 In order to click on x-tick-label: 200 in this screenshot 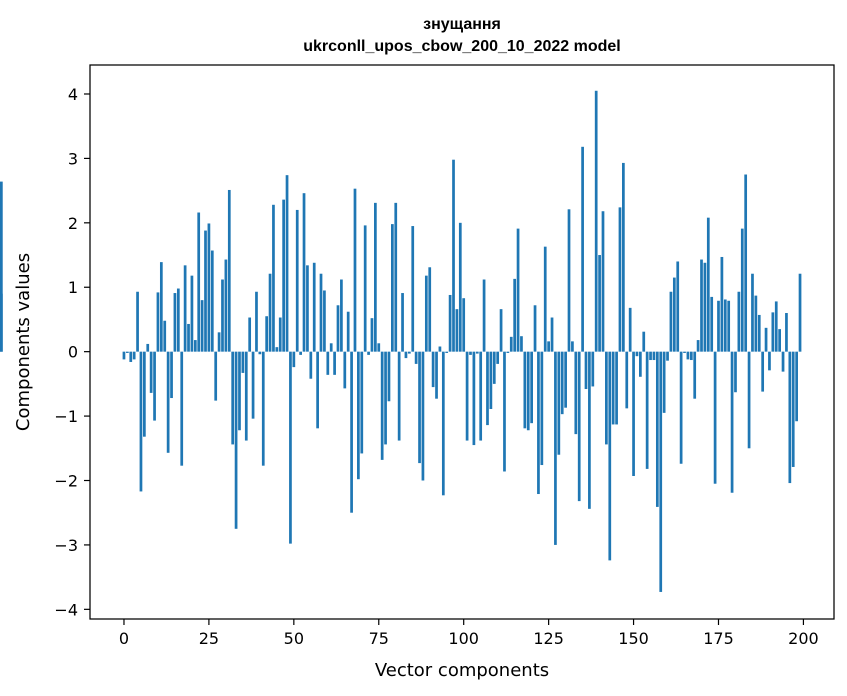, I will do `click(803, 638)`.